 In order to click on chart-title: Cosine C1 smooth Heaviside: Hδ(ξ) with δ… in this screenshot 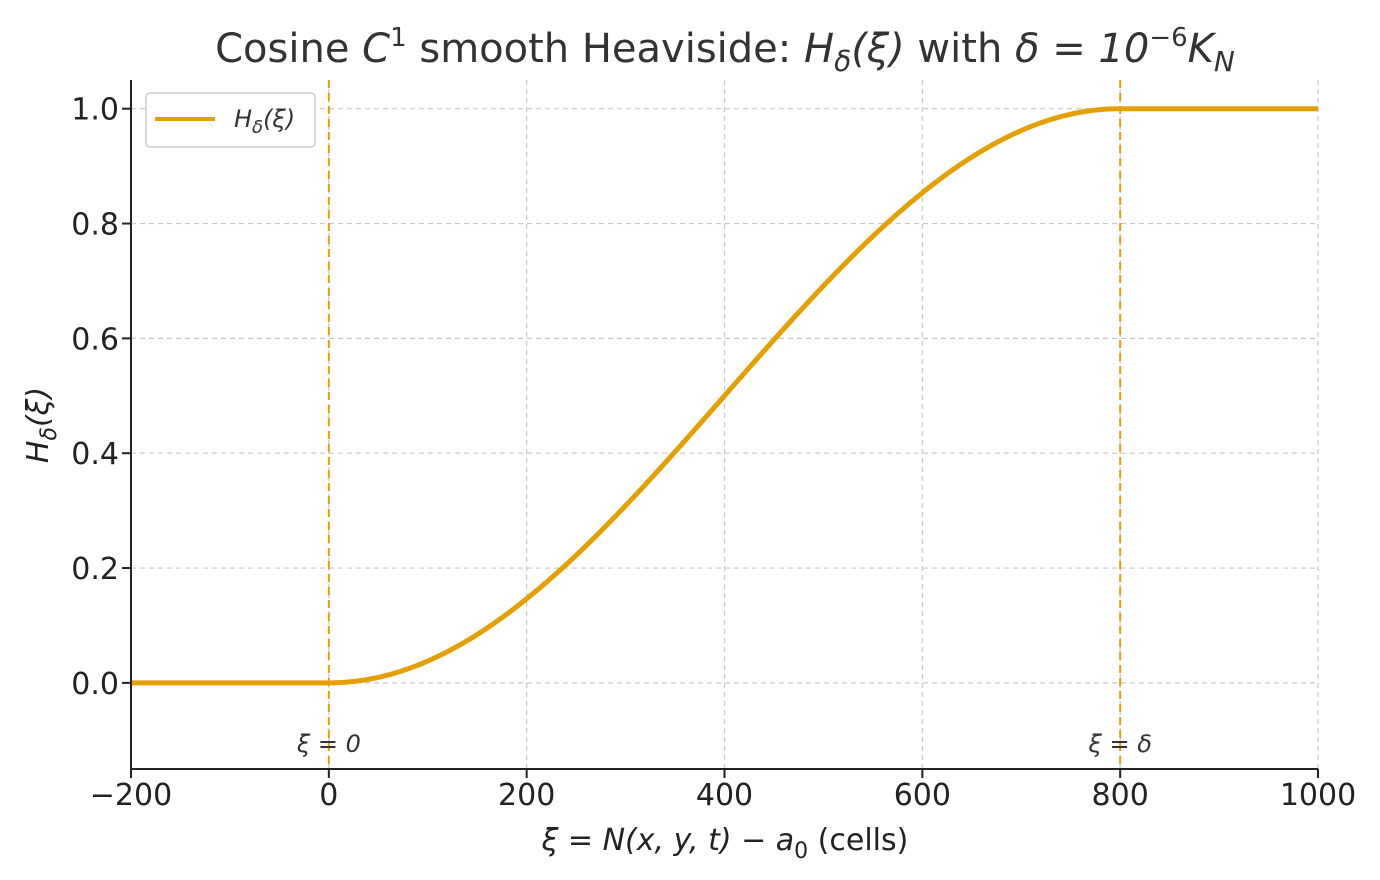, I will do `click(725, 50)`.